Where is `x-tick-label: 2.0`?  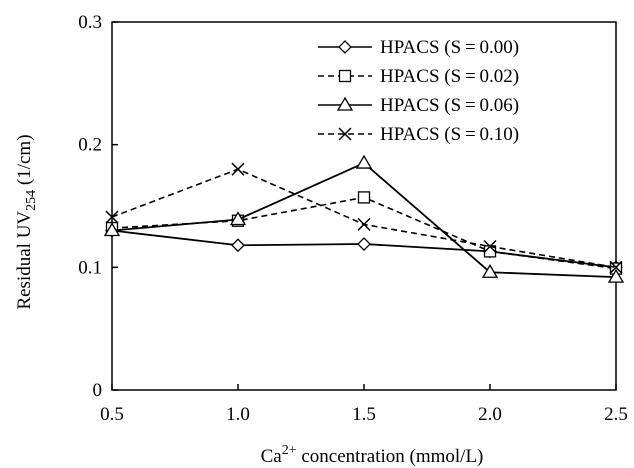
x-tick-label: 2.0 is located at coordinates (490, 414).